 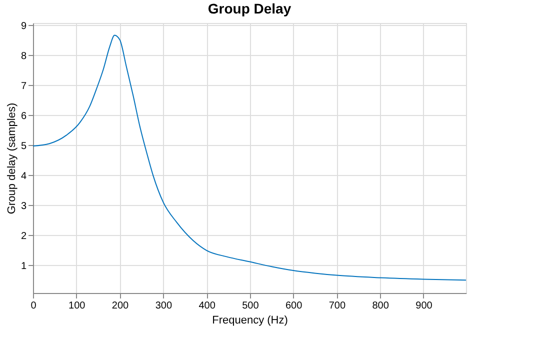 What do you see at coordinates (163, 306) in the screenshot?
I see `x-tick-label: 300` at bounding box center [163, 306].